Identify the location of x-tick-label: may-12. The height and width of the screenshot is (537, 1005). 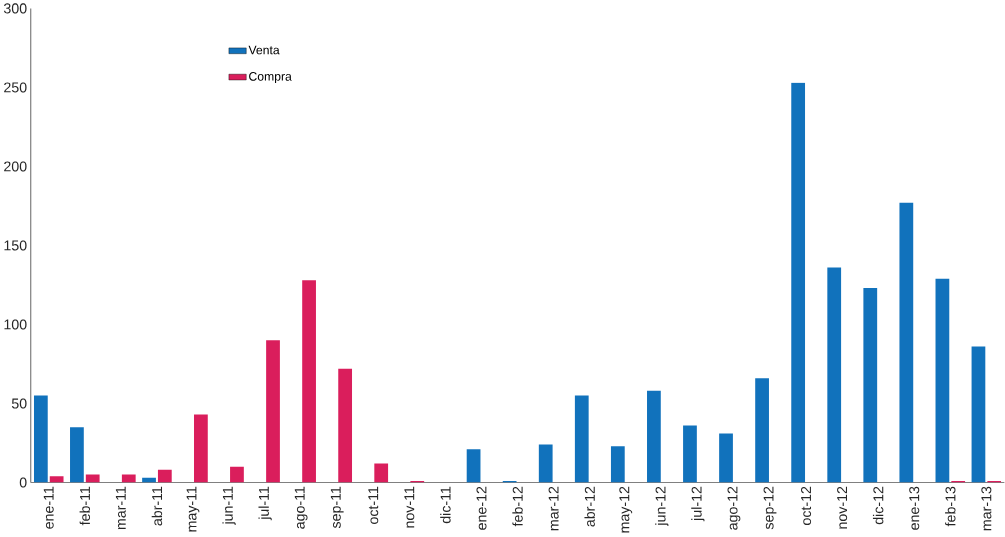
(626, 509).